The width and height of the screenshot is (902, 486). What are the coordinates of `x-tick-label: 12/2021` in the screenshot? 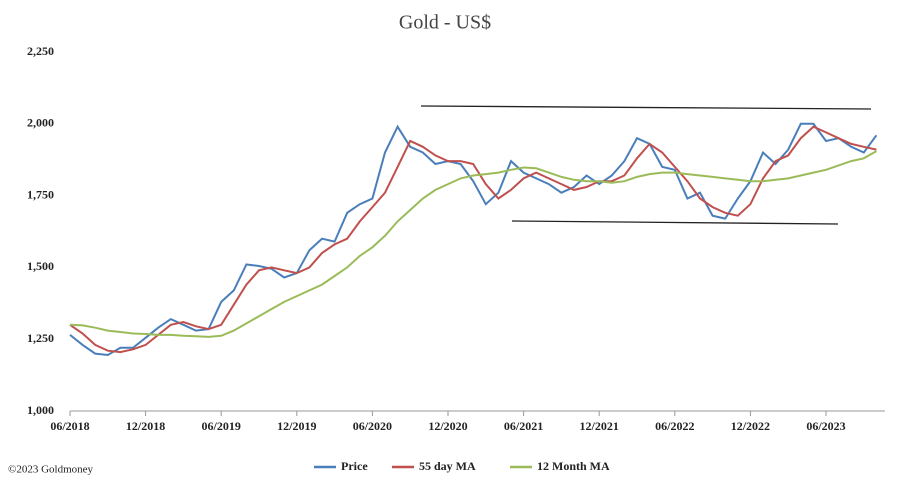 It's located at (599, 426).